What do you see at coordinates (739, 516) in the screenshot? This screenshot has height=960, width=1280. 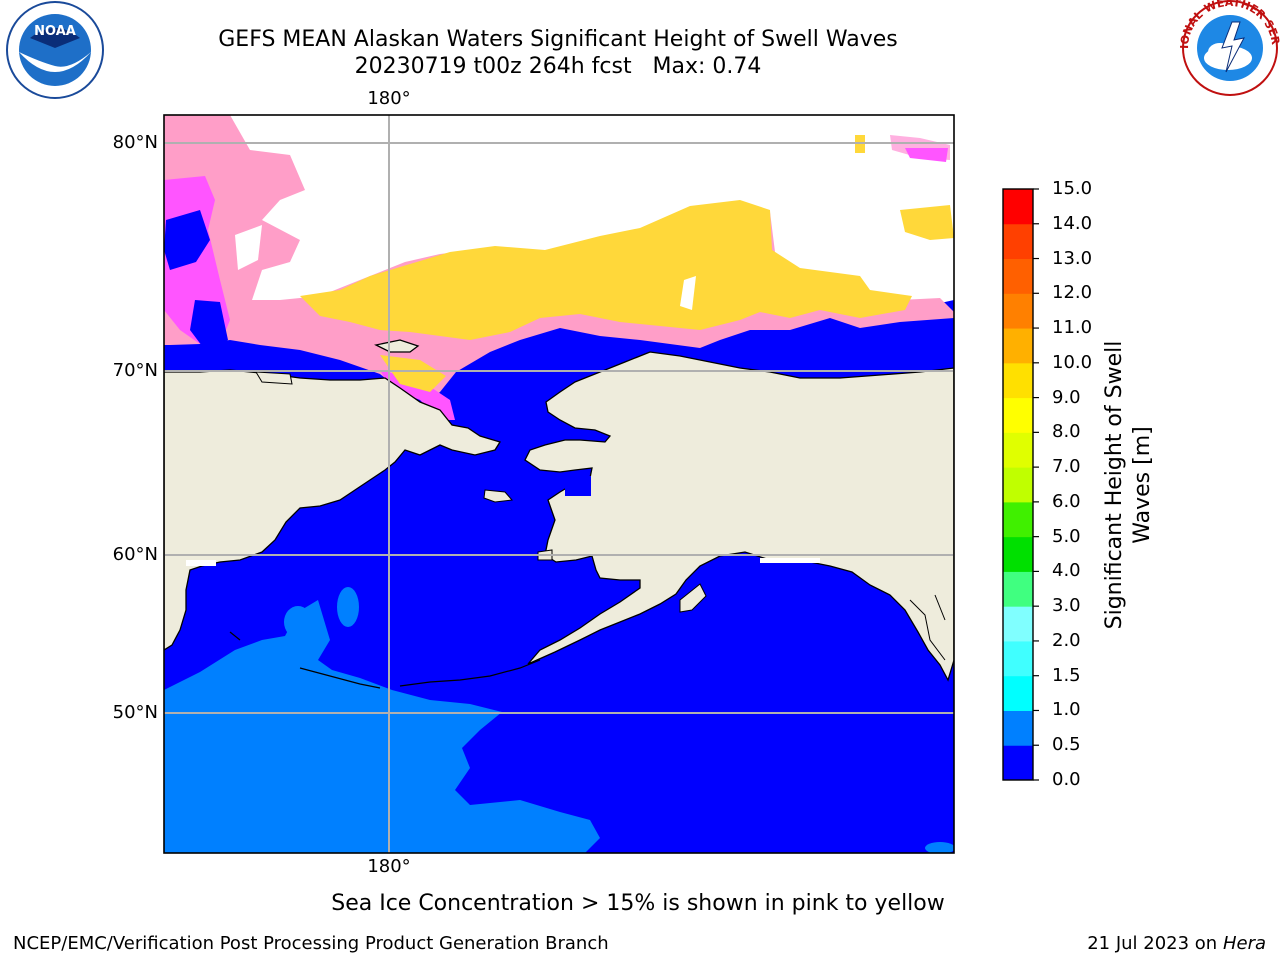 I see `land-alaska` at bounding box center [739, 516].